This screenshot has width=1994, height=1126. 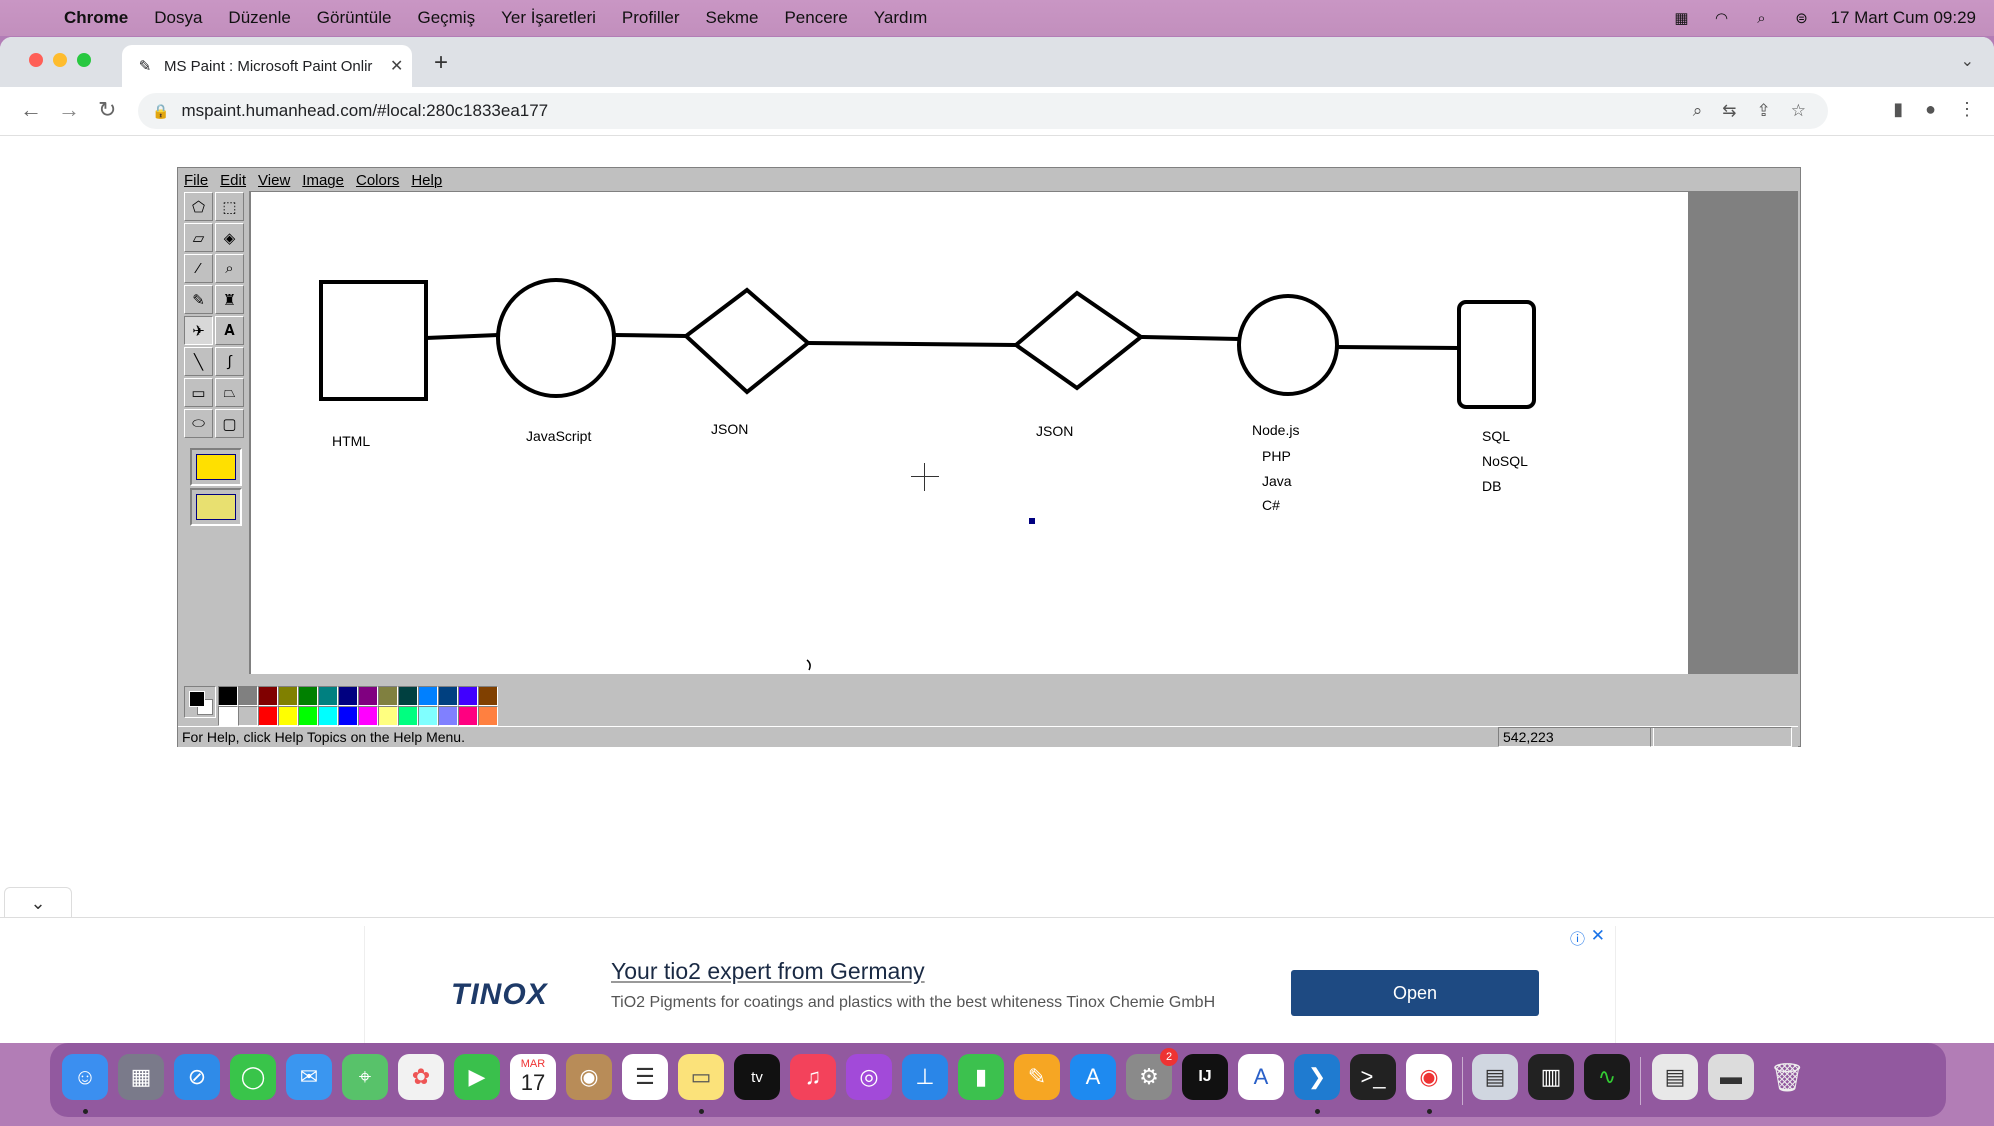 What do you see at coordinates (1898, 109) in the screenshot?
I see `side-panel-icon: ▮` at bounding box center [1898, 109].